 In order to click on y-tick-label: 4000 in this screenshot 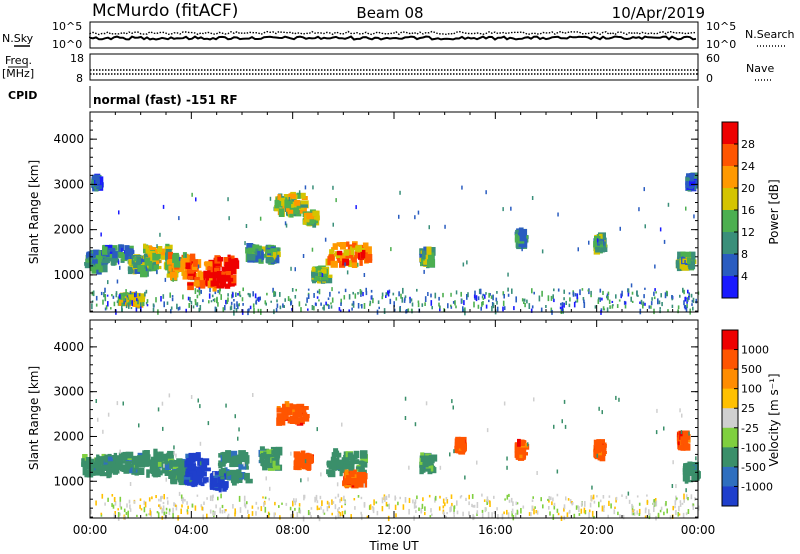, I will do `click(68, 139)`.